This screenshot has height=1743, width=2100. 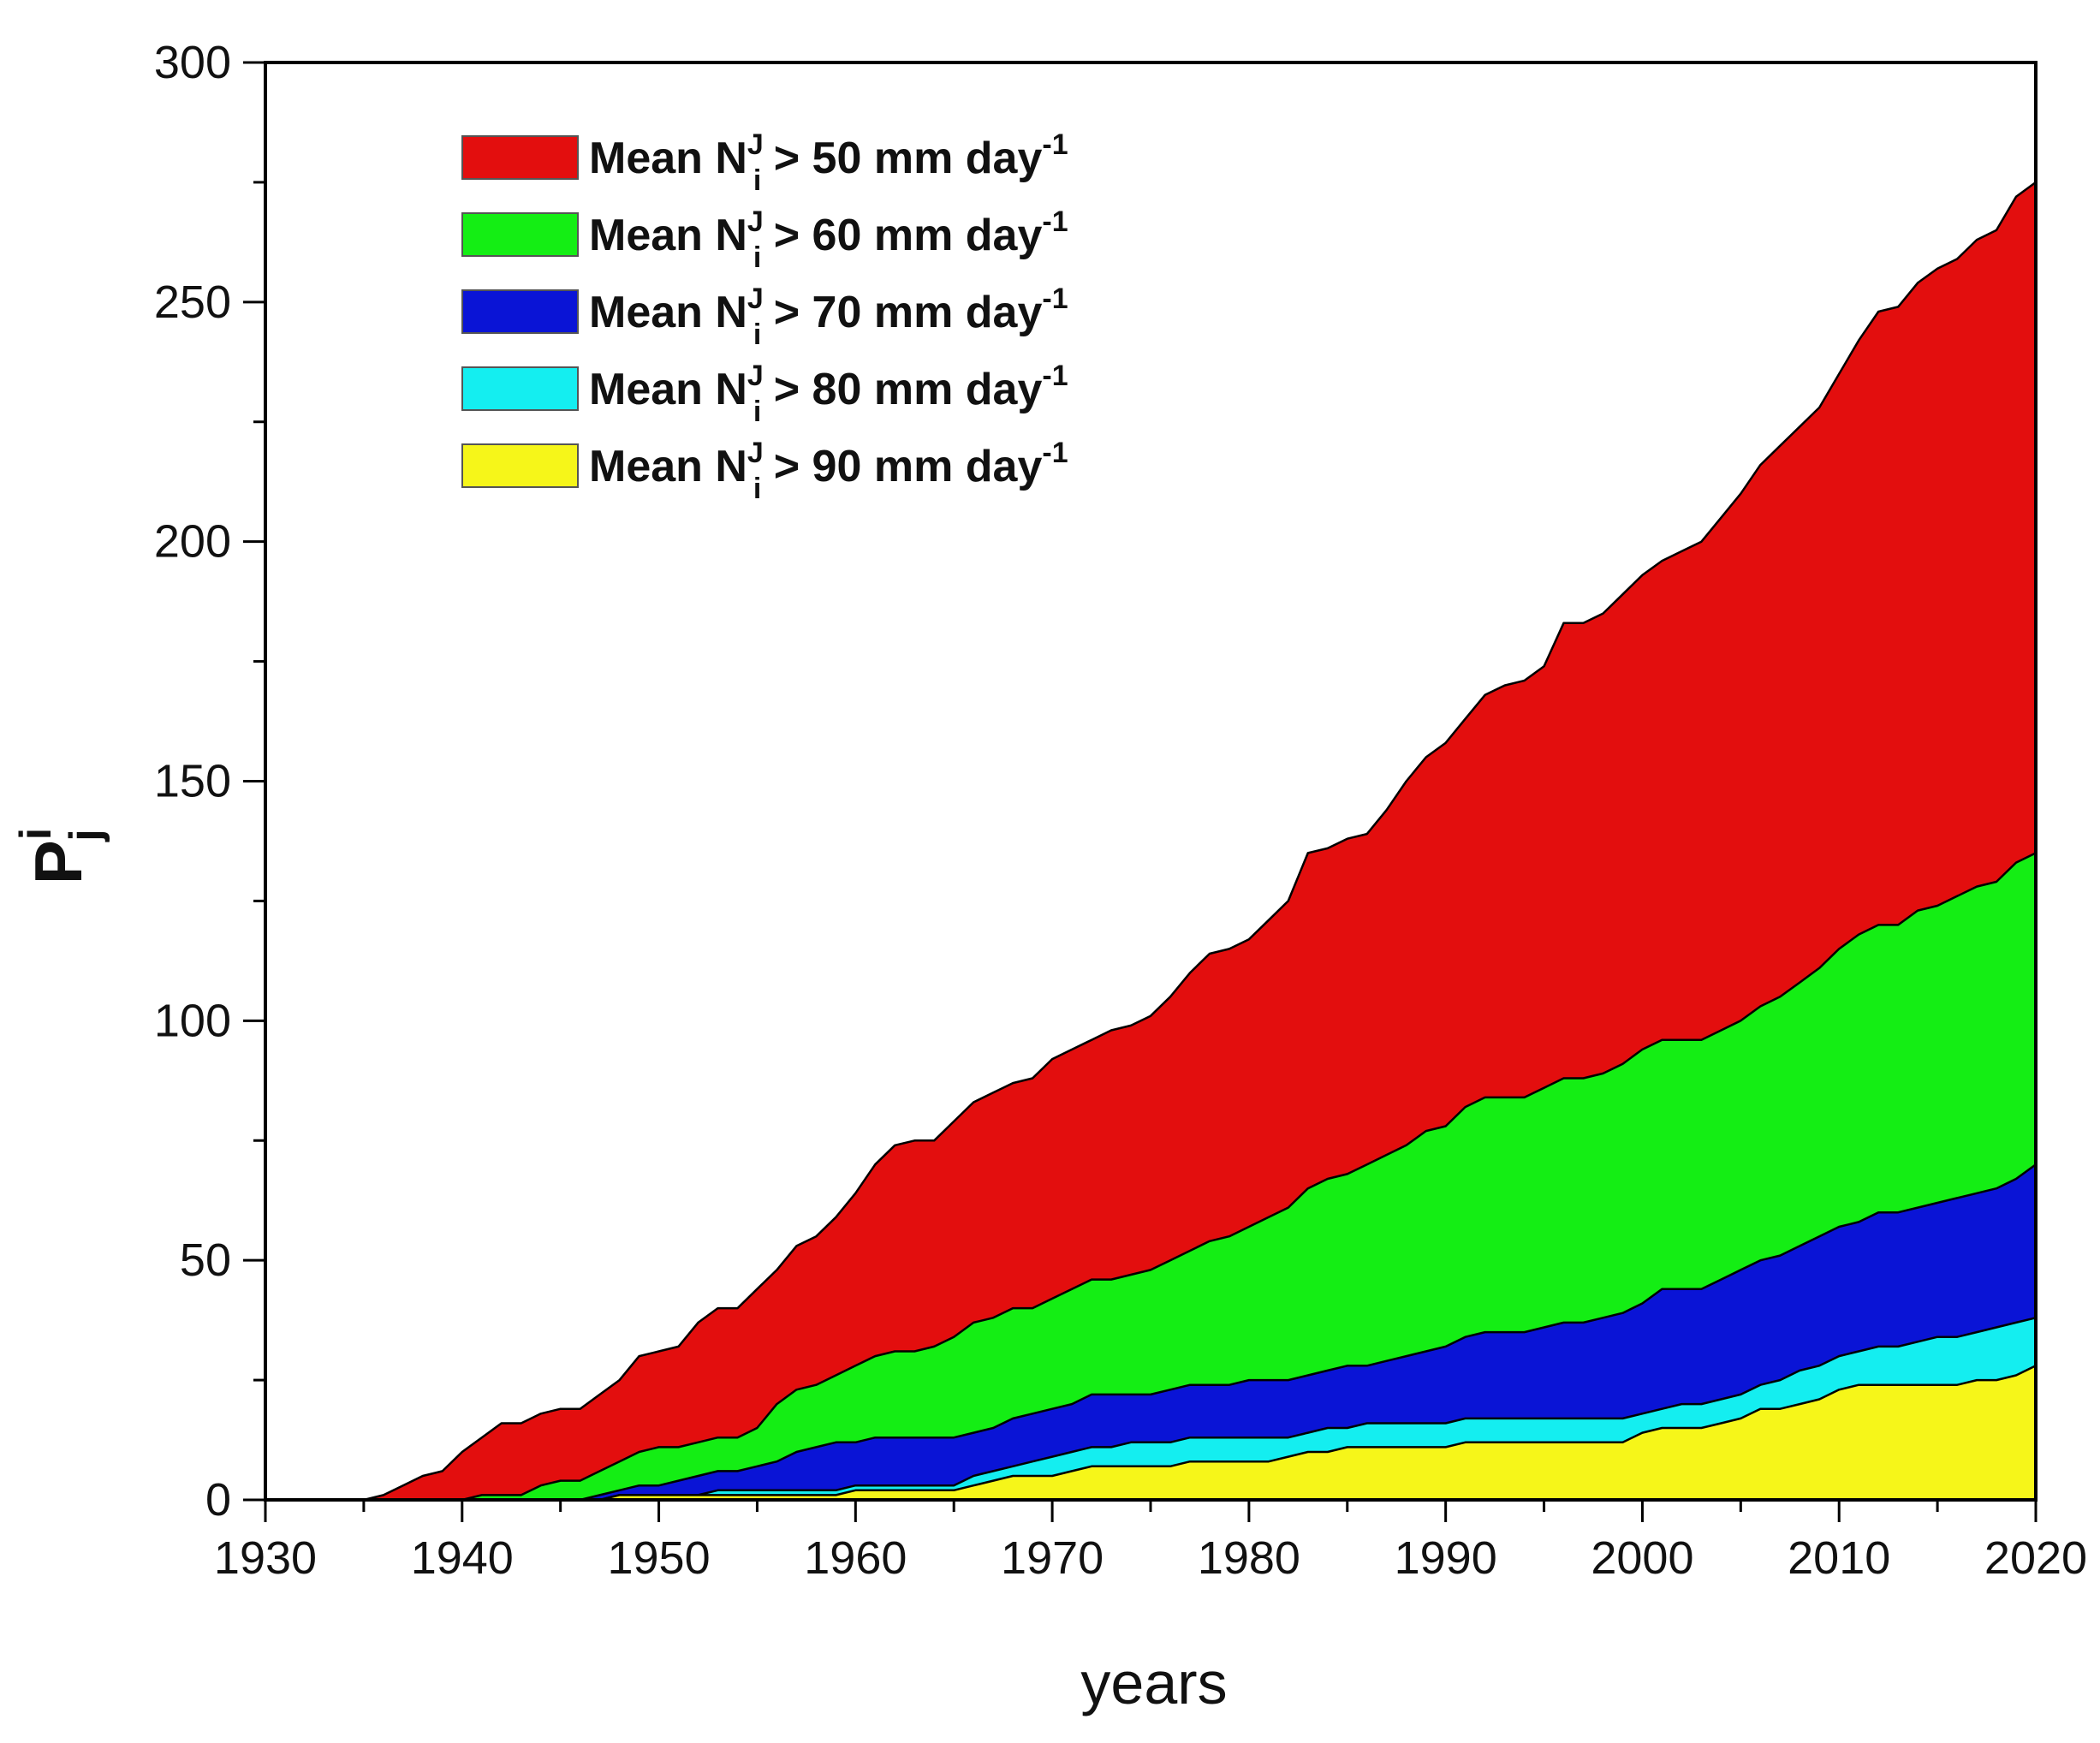 What do you see at coordinates (828, 394) in the screenshot?
I see `legend-label-4: Mean NJ i > 80 mm day-1` at bounding box center [828, 394].